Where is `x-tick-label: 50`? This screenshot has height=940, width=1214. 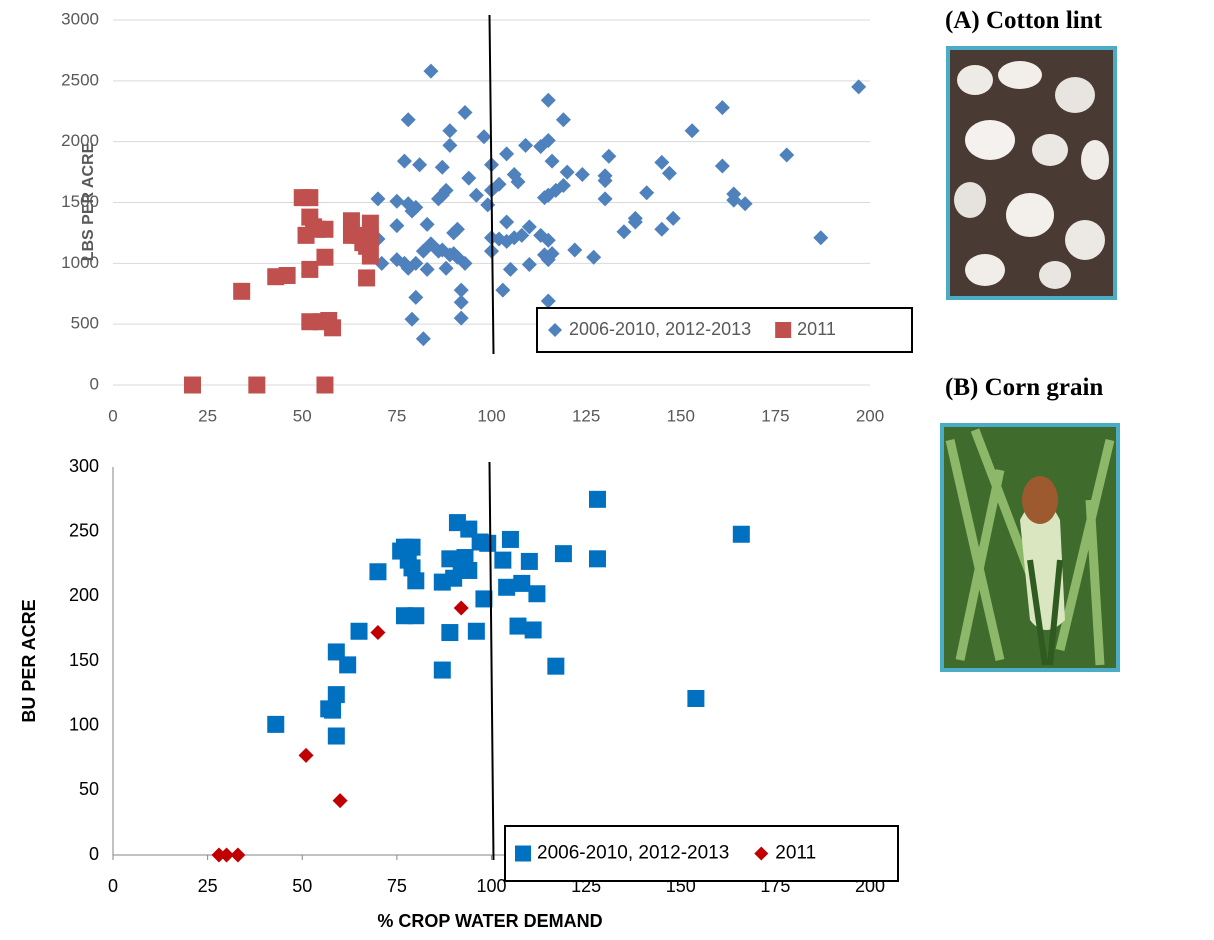
x-tick-label: 50 is located at coordinates (302, 415).